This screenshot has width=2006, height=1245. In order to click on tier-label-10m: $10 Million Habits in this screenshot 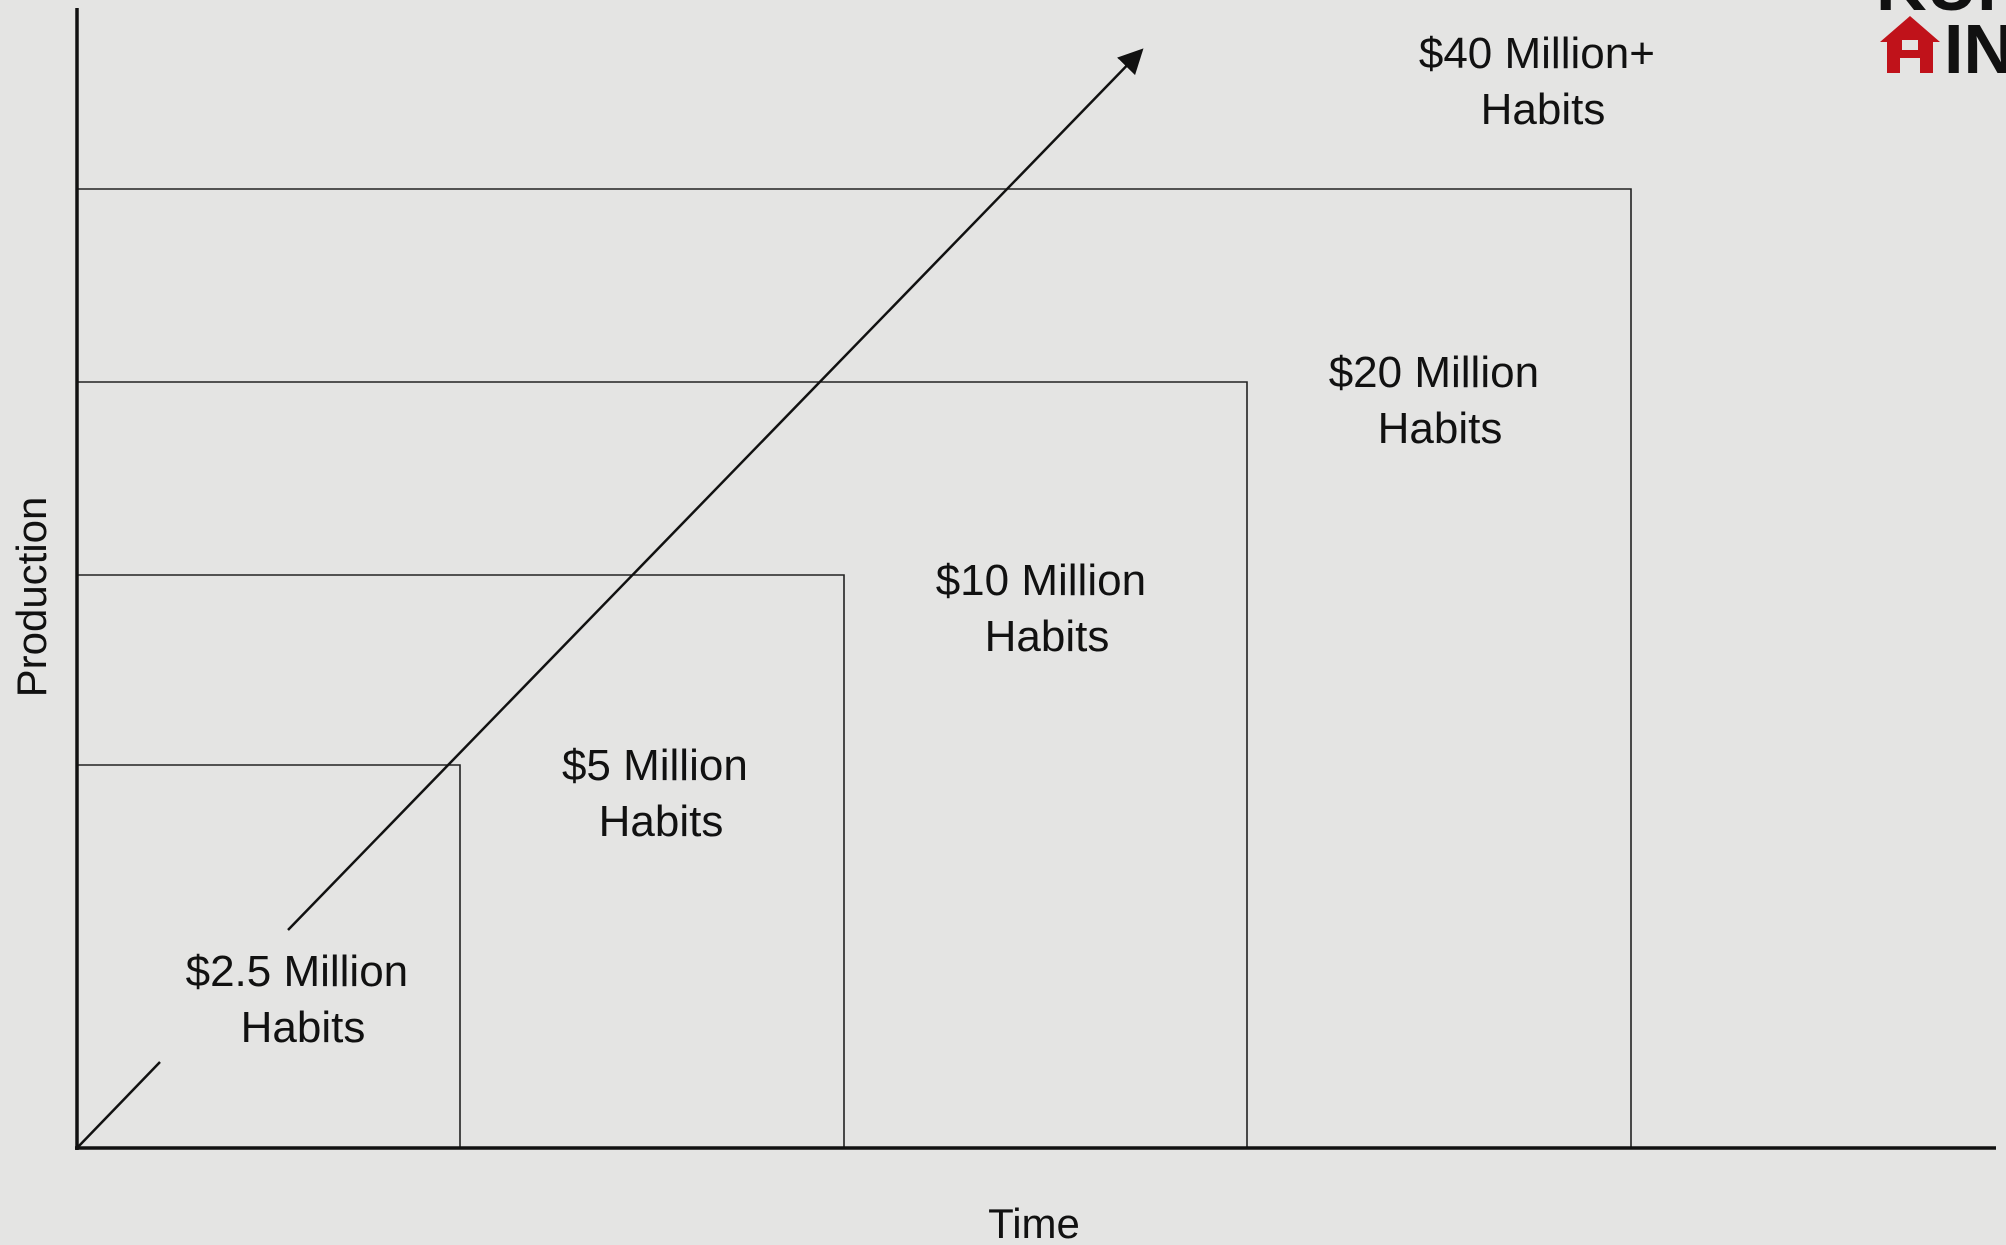, I will do `click(1047, 608)`.